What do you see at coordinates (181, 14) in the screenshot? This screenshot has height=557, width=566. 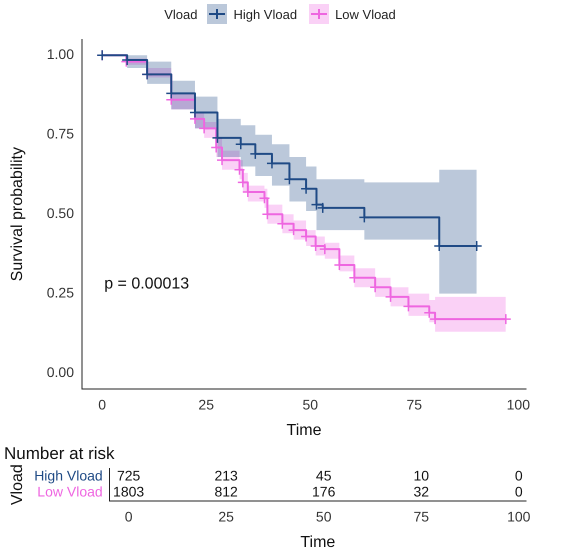 I see `legend-title: Vload` at bounding box center [181, 14].